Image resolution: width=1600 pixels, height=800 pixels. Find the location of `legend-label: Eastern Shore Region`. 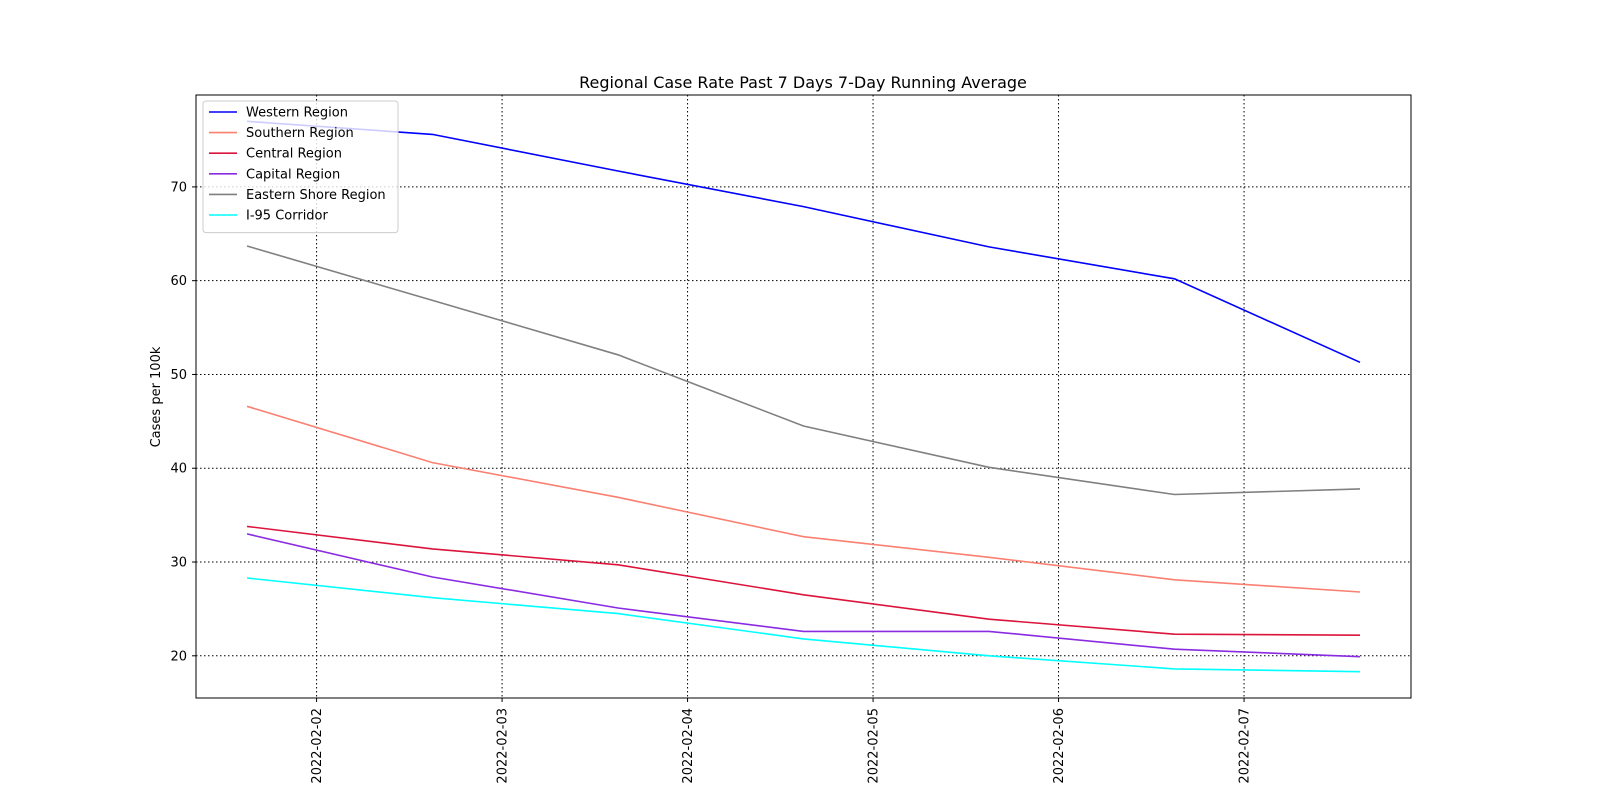

legend-label: Eastern Shore Region is located at coordinates (316, 195).